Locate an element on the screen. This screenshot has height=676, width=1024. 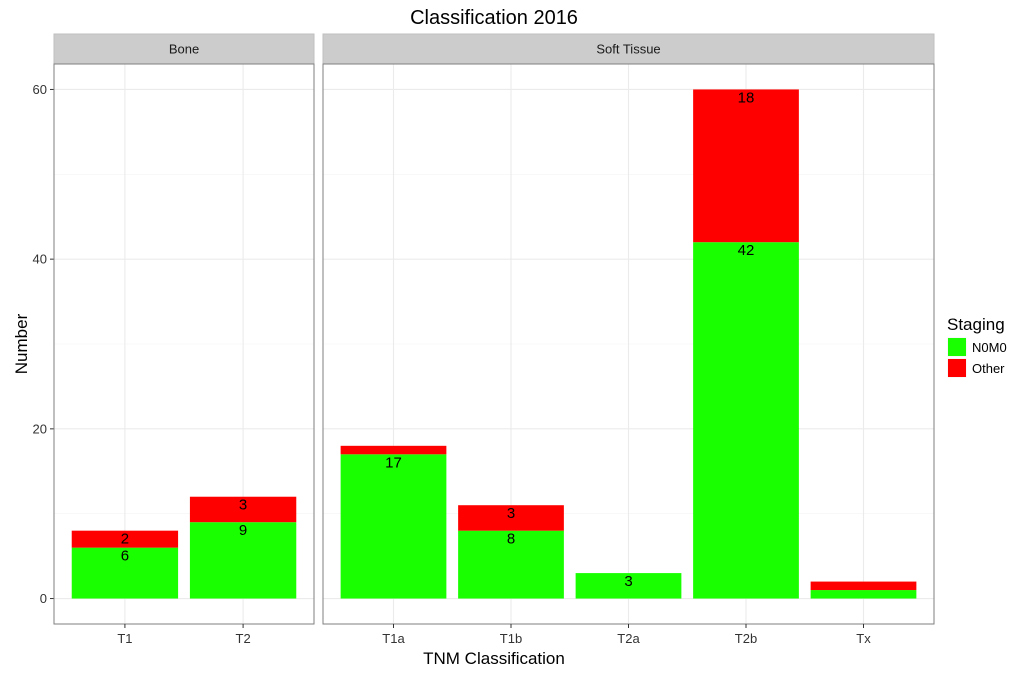
y-tick-label: 60 is located at coordinates (40, 89).